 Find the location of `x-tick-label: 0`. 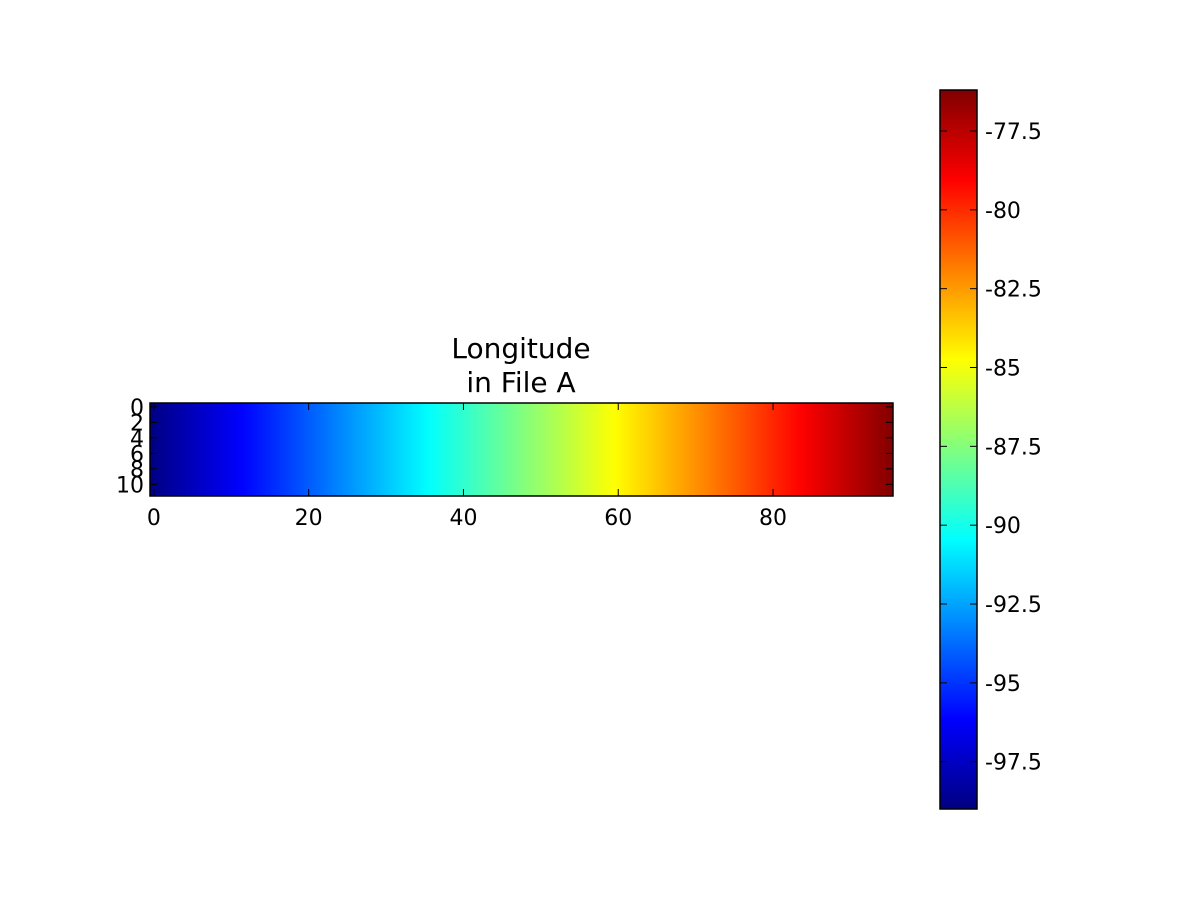

x-tick-label: 0 is located at coordinates (154, 518).